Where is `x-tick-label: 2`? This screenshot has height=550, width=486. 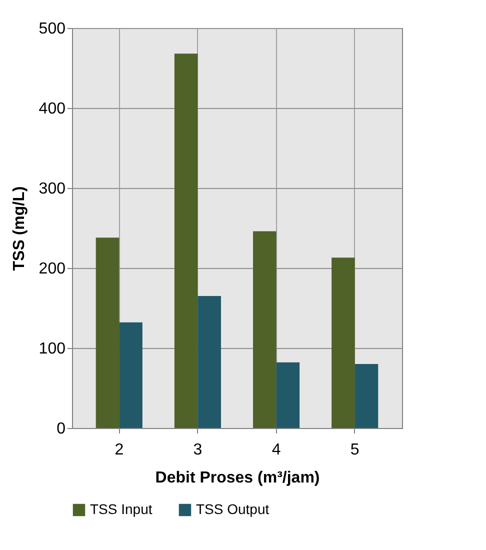
x-tick-label: 2 is located at coordinates (119, 450).